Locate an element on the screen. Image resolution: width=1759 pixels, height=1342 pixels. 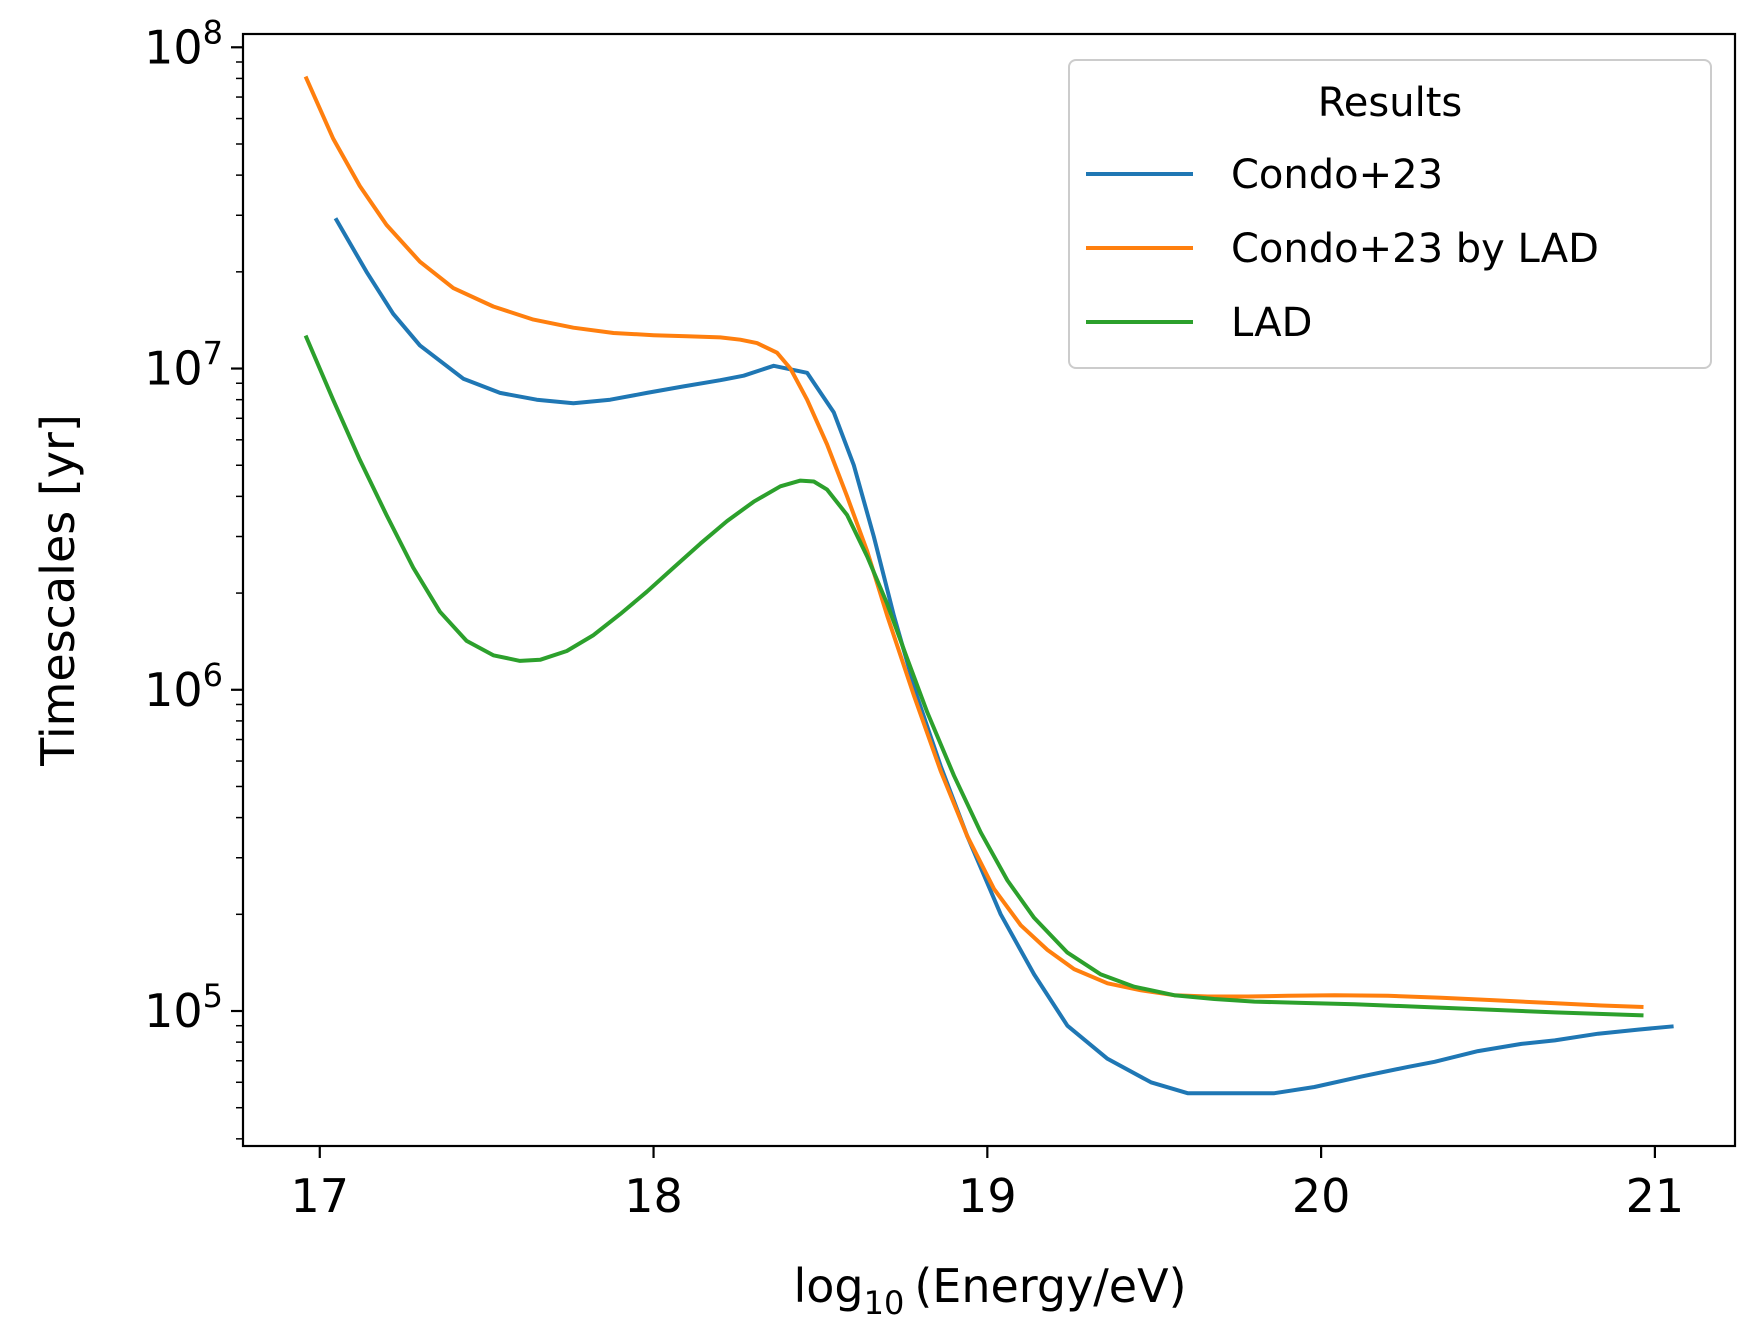
x-axis-label: log10 (Energy/eV) is located at coordinates (989, 1290).